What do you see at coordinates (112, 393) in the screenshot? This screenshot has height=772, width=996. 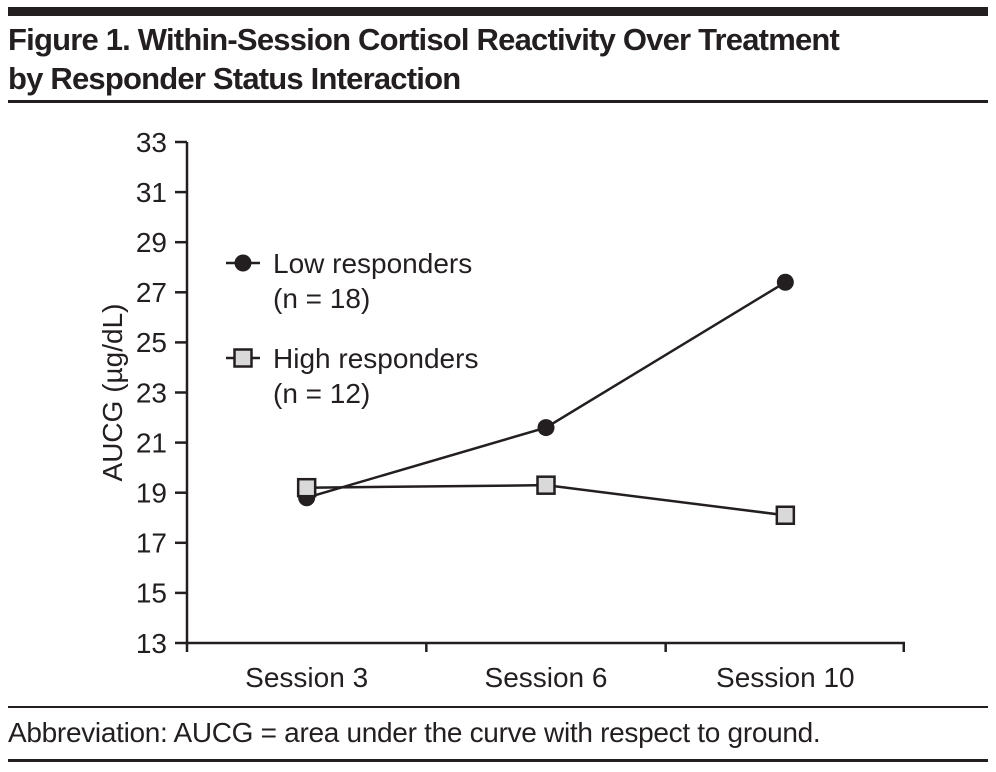 I see `y-axis-title: AUCG (µg/dL)` at bounding box center [112, 393].